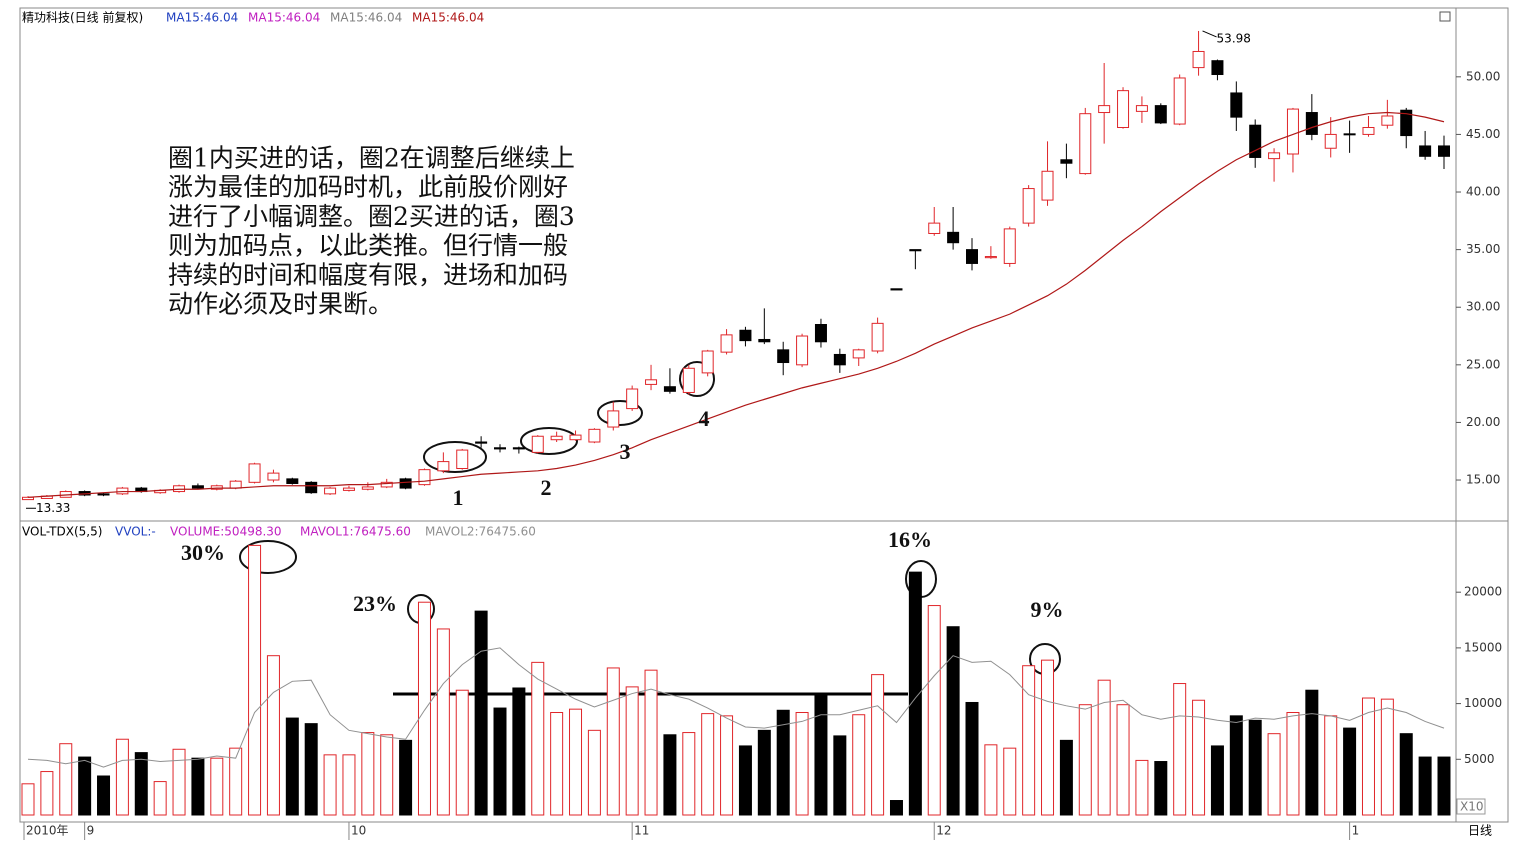 This screenshot has width=1540, height=851. What do you see at coordinates (368, 187) in the screenshot?
I see `annotation-text: 涨为最佳的加码时机，此前股价刚好` at bounding box center [368, 187].